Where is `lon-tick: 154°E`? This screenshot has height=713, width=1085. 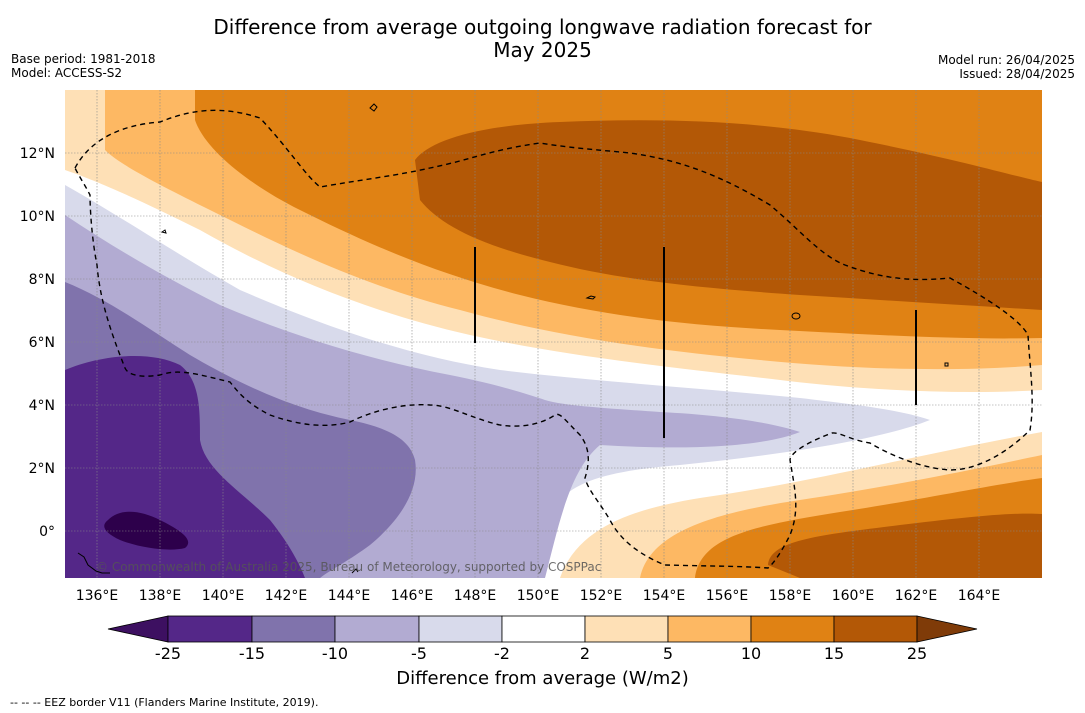 lon-tick: 154°E is located at coordinates (664, 596).